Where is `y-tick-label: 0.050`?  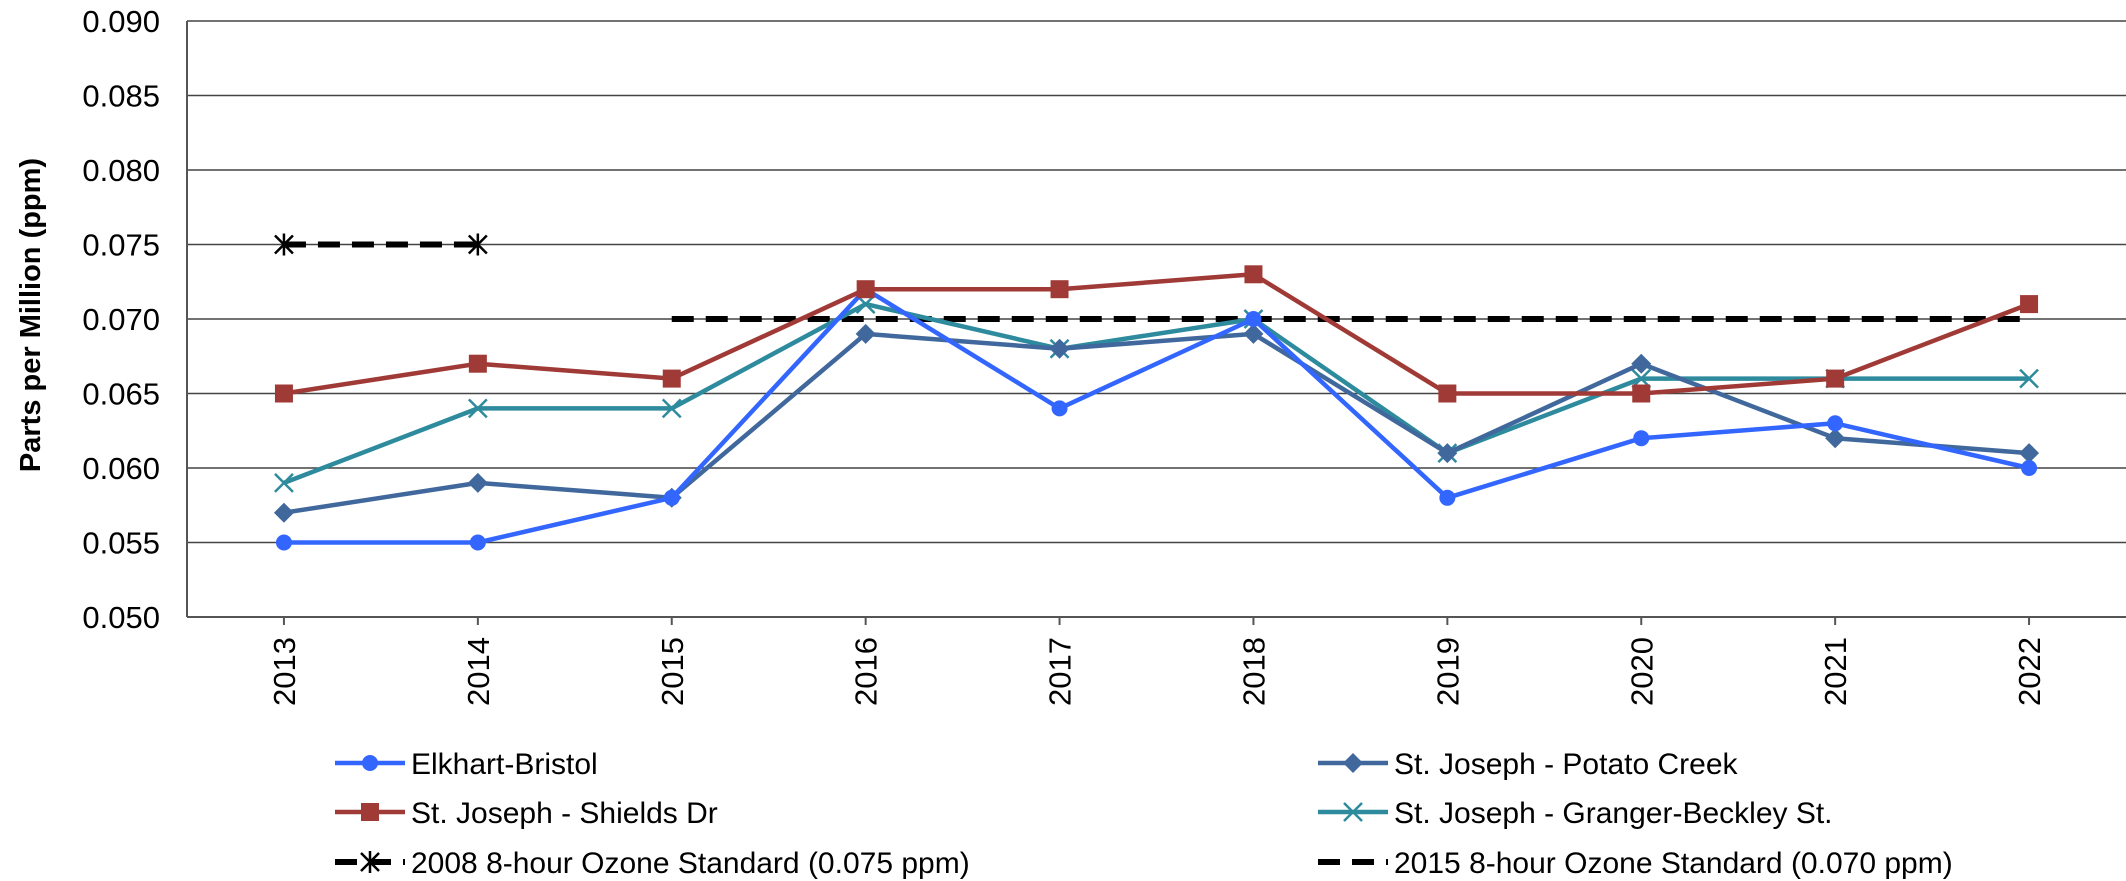
y-tick-label: 0.050 is located at coordinates (121, 617).